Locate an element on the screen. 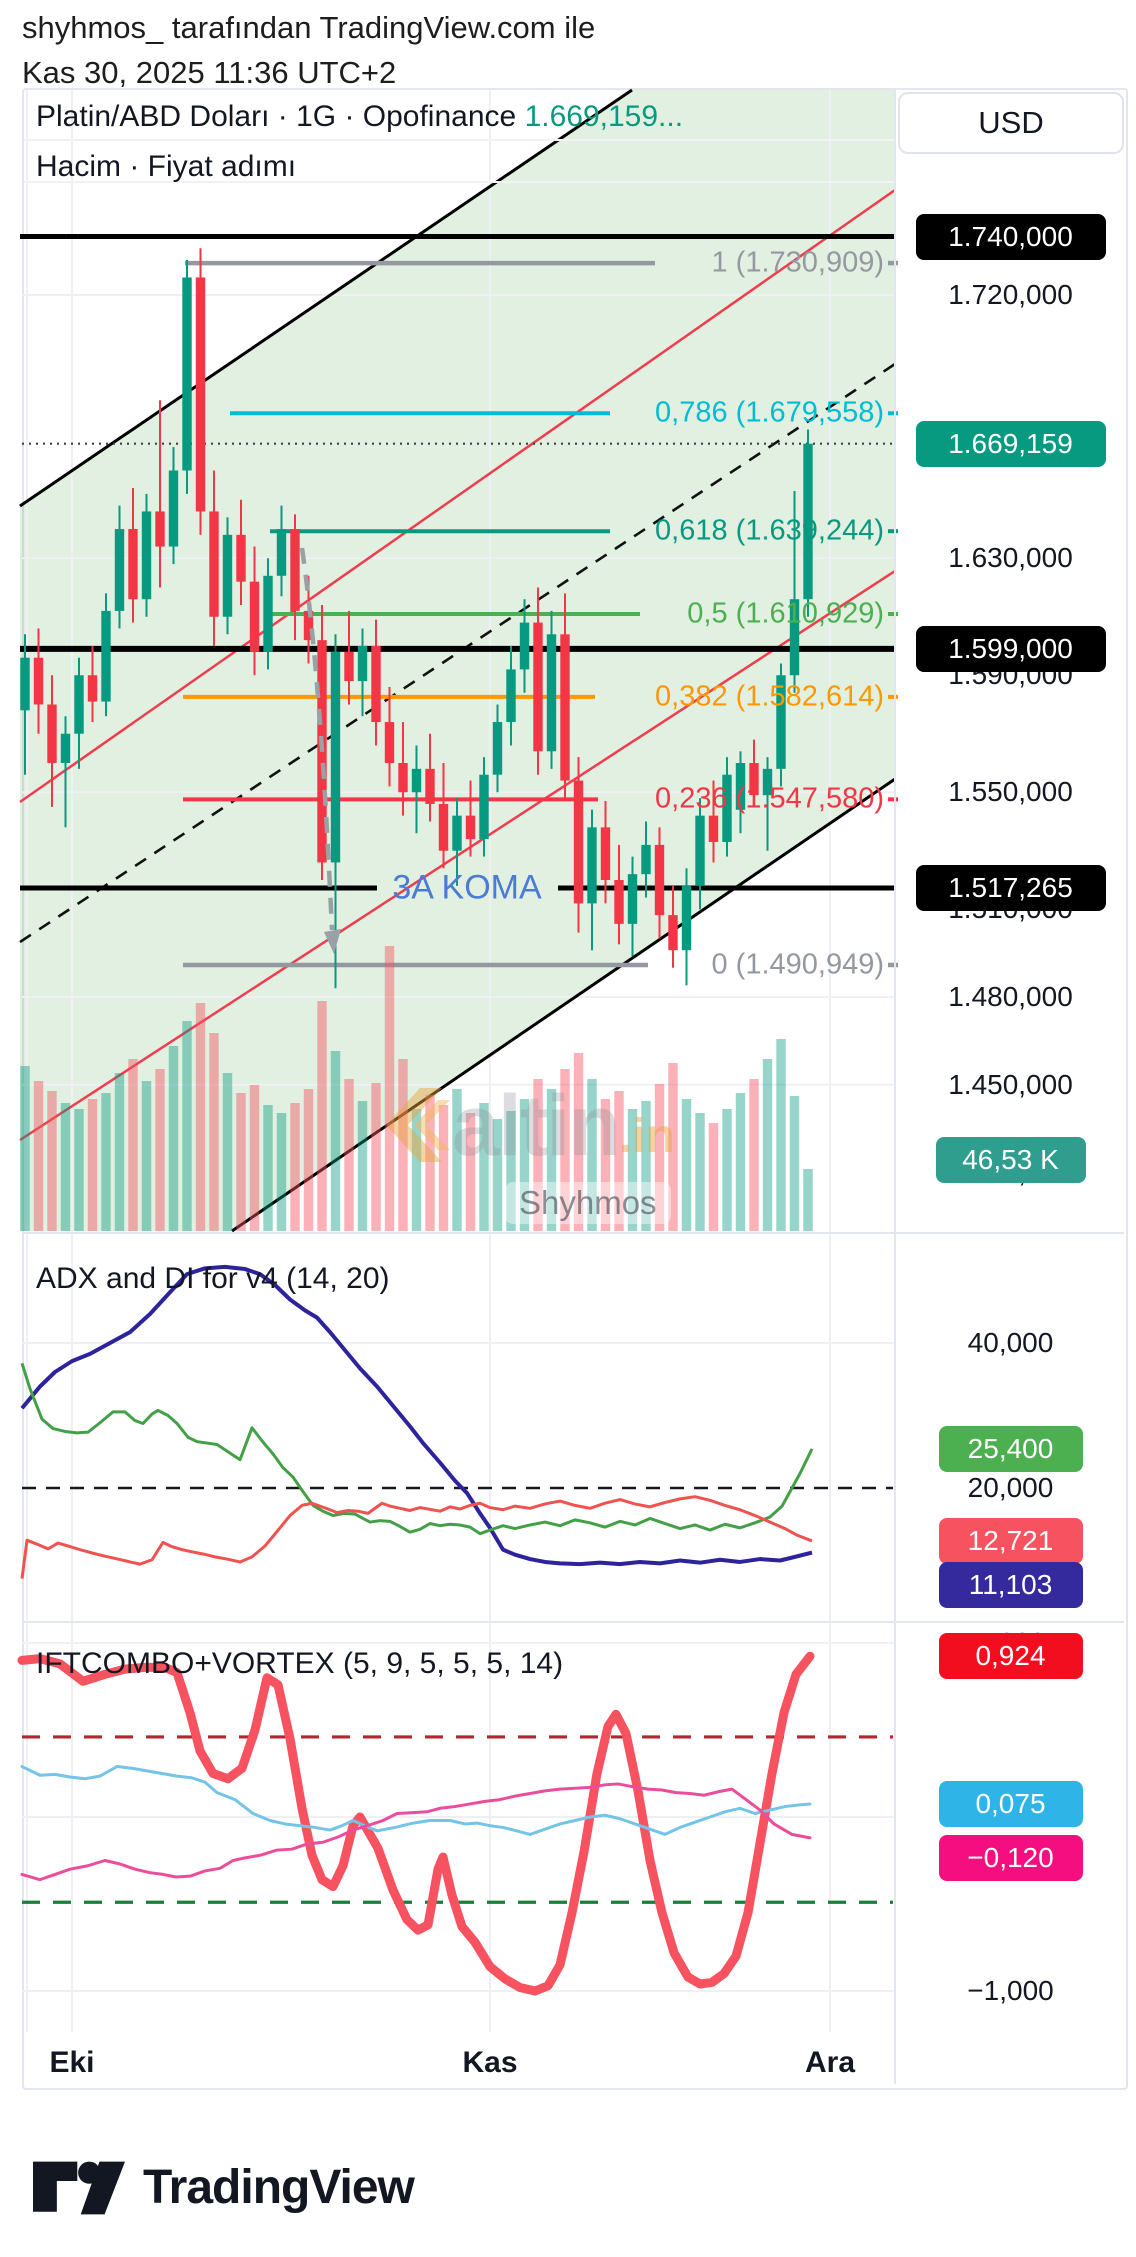 This screenshot has height=2257, width=1136. currency-button: USD is located at coordinates (1011, 123).